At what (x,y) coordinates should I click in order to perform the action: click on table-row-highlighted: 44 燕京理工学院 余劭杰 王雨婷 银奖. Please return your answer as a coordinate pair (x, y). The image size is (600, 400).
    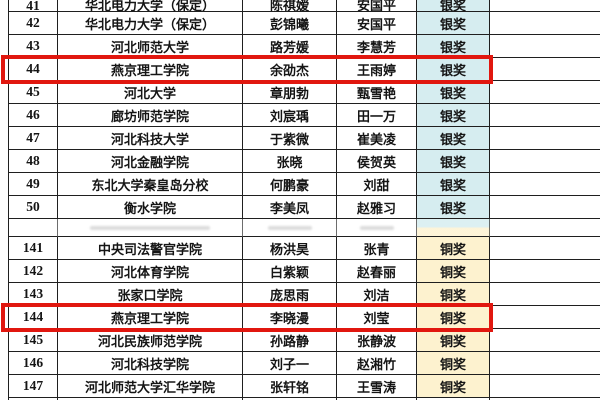
    Looking at the image, I should click on (300, 69).